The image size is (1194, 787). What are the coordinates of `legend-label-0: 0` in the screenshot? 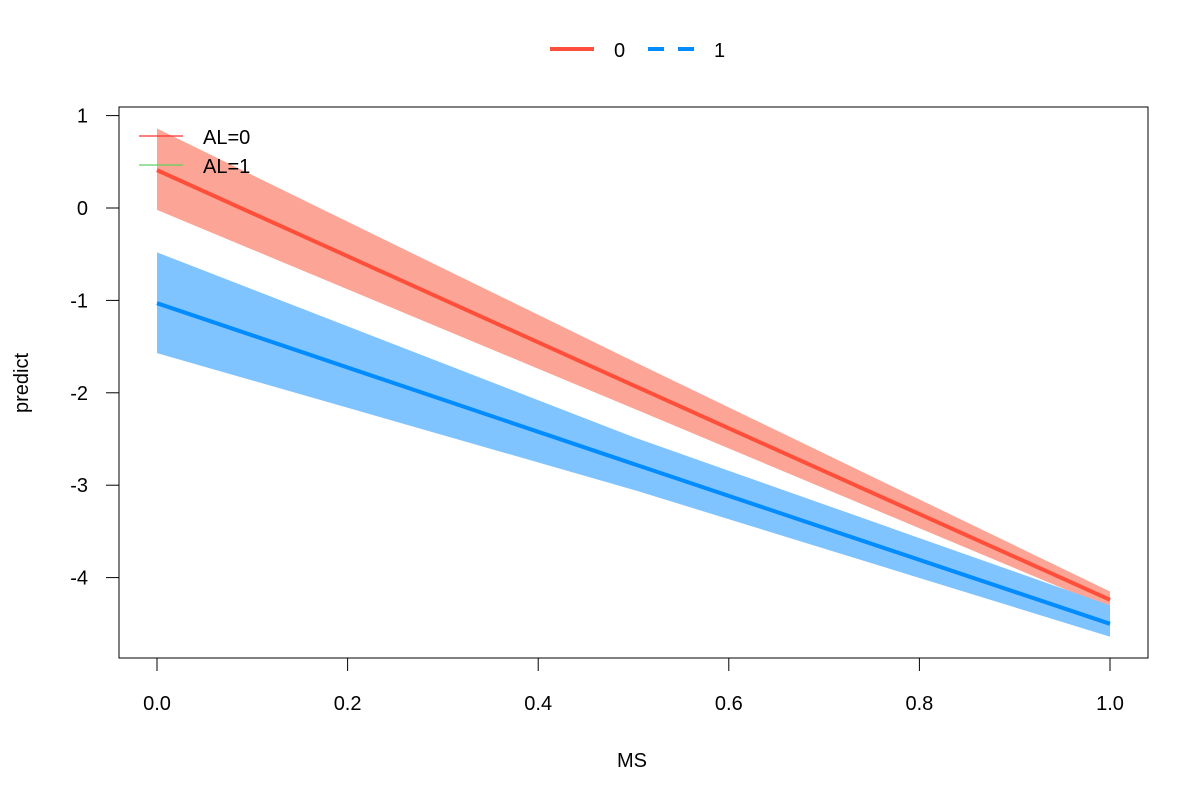 It's located at (619, 51).